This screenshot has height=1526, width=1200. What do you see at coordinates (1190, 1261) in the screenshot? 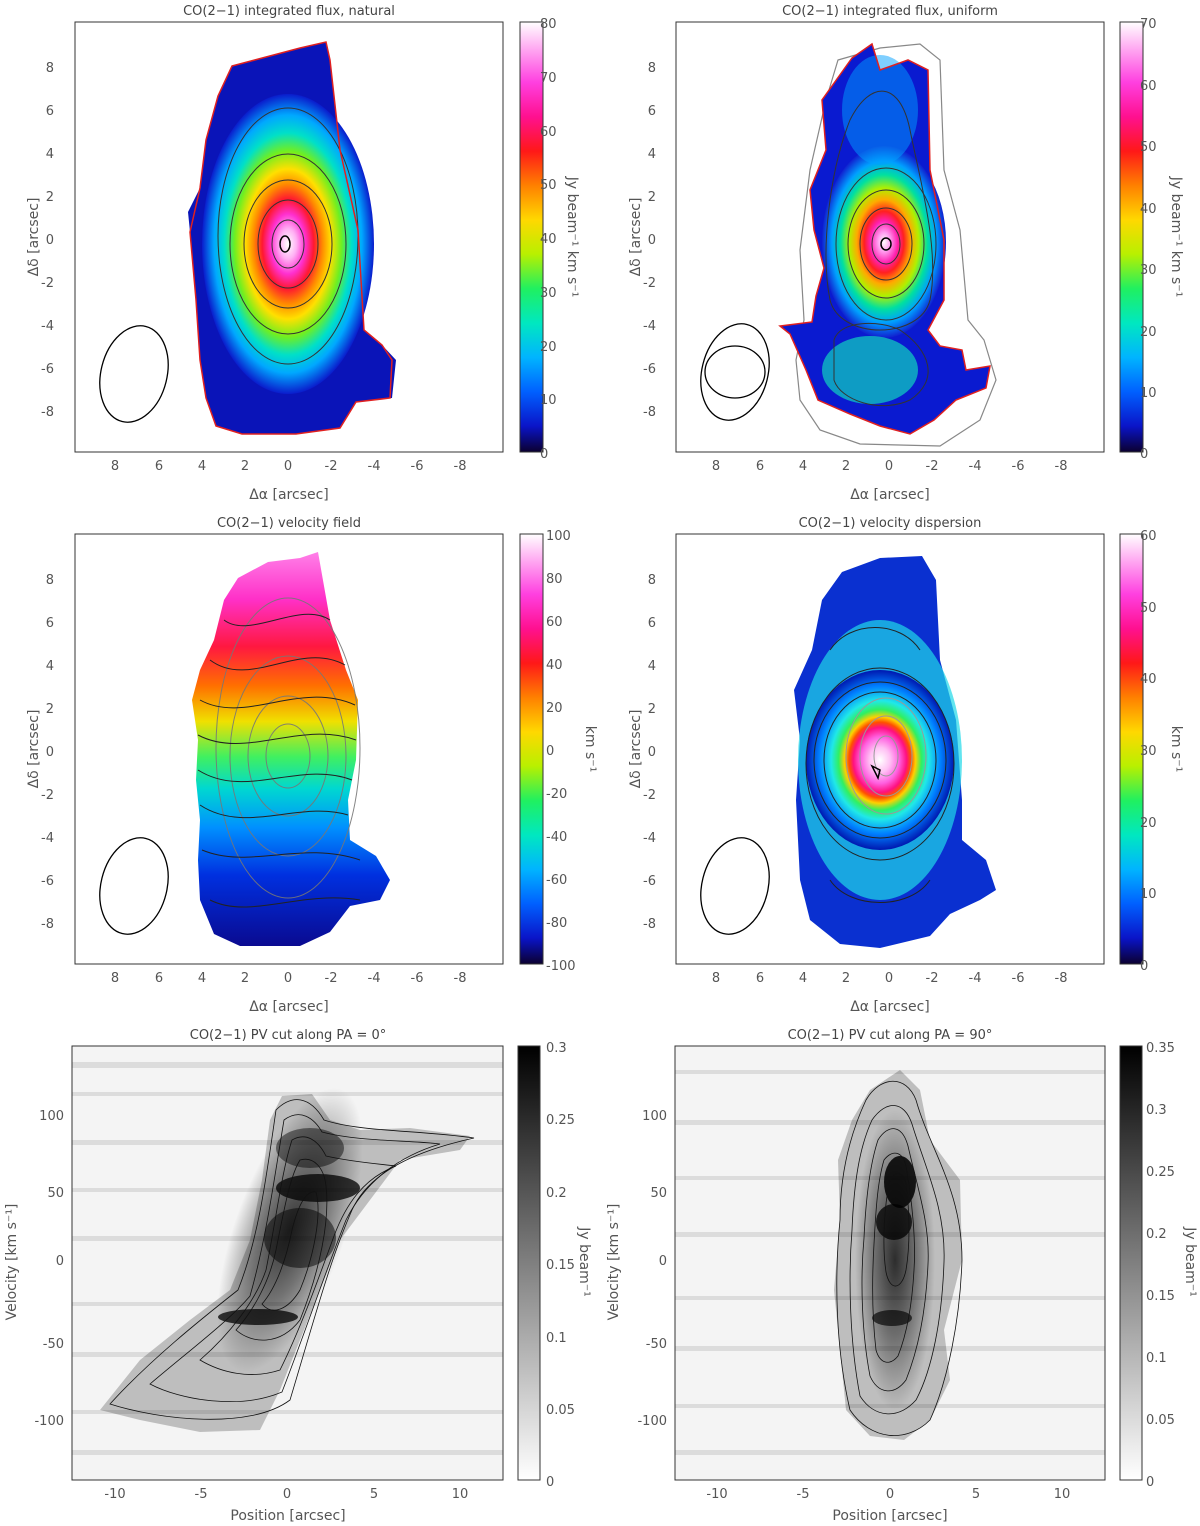
I see `colorbar-label: Jy beam⁻¹` at bounding box center [1190, 1261].